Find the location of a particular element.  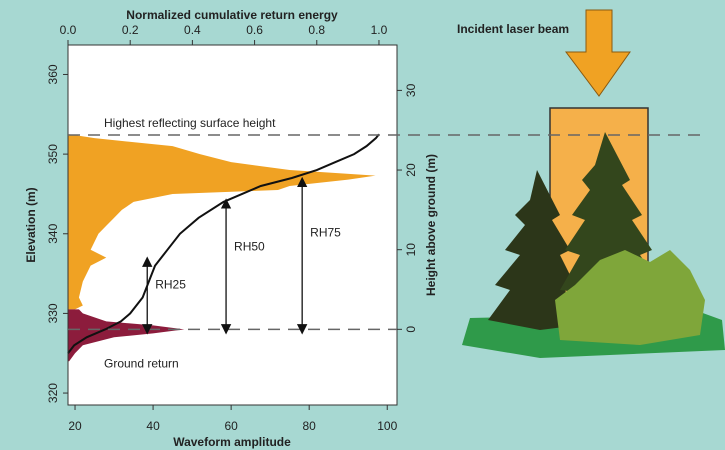

y-tick-label: 320 is located at coordinates (53, 393).